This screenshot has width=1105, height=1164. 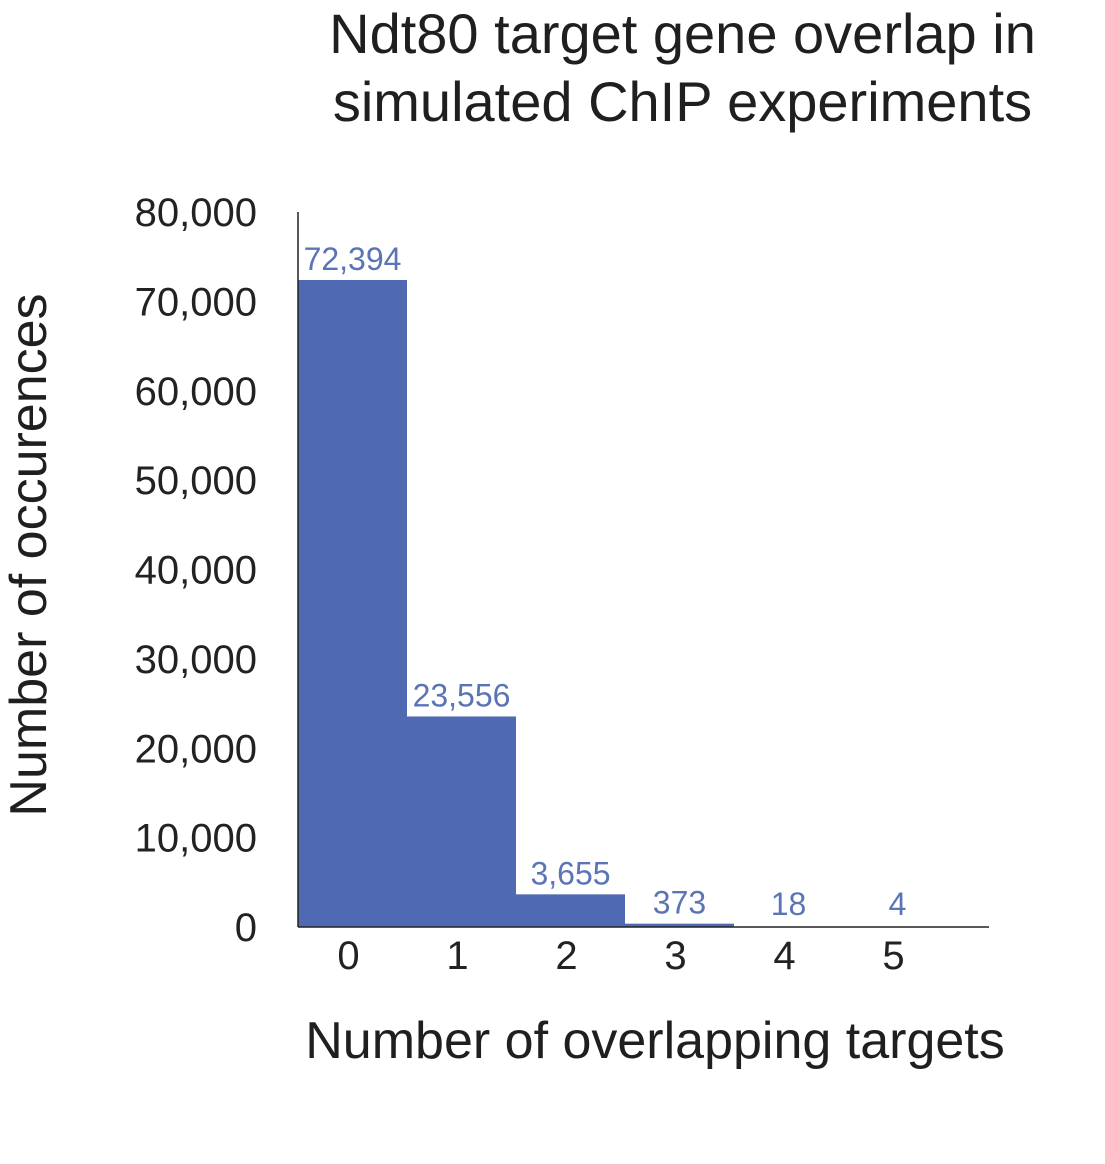 What do you see at coordinates (570, 873) in the screenshot?
I see `data-label-2: 3,655` at bounding box center [570, 873].